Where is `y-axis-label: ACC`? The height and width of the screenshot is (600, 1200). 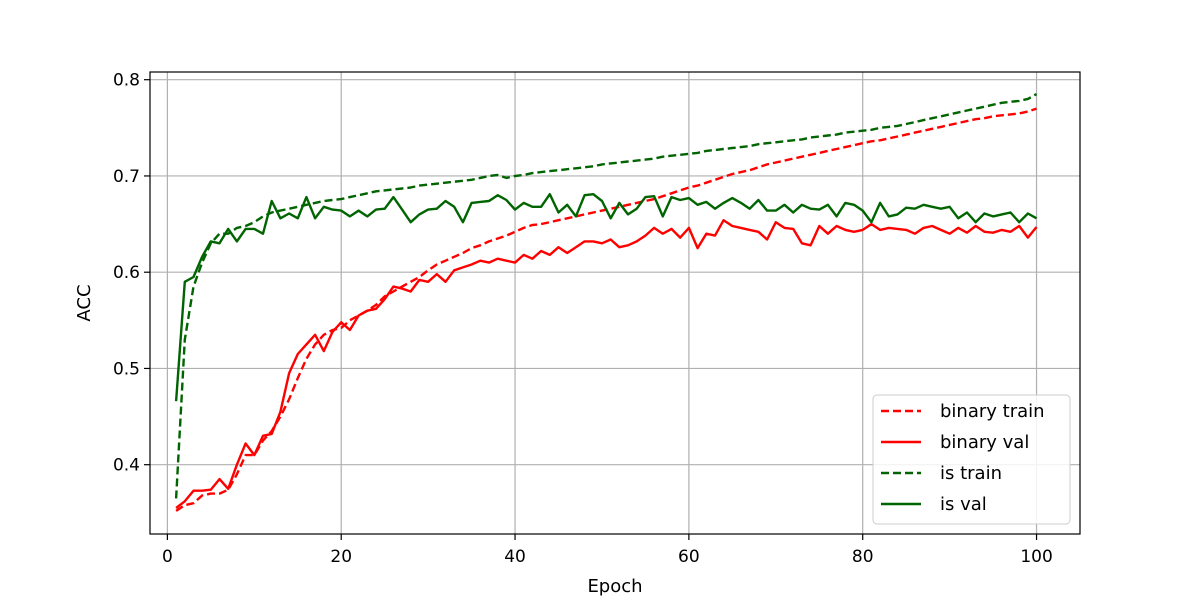 y-axis-label: ACC is located at coordinates (84, 302).